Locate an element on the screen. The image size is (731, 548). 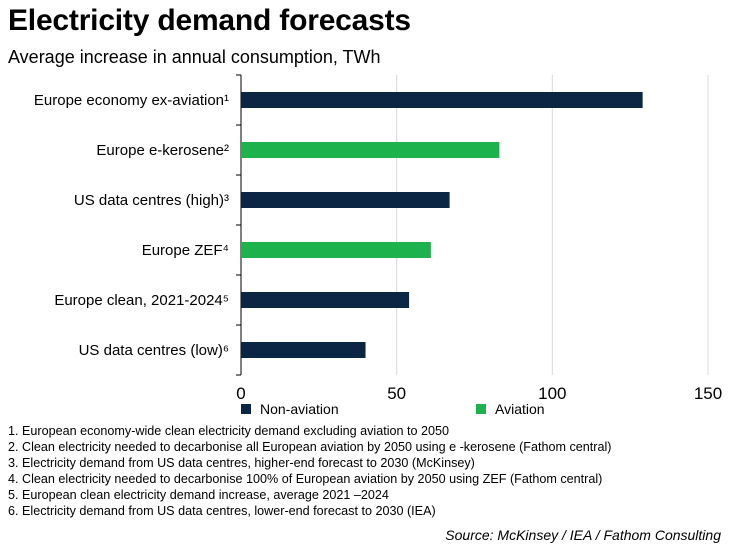
x-tick-label: 0 is located at coordinates (240, 393).